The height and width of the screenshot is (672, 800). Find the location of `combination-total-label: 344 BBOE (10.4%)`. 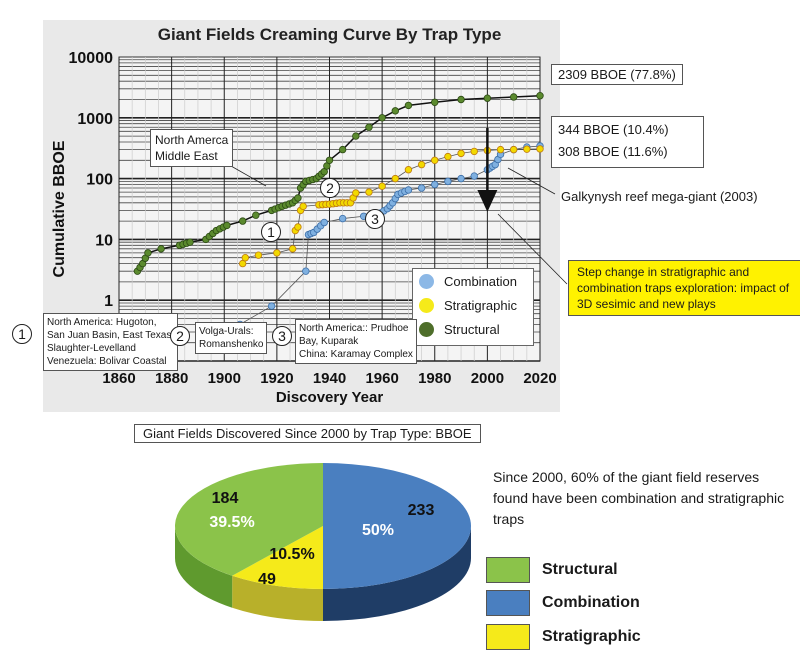

combination-total-label: 344 BBOE (10.4%) is located at coordinates (613, 129).